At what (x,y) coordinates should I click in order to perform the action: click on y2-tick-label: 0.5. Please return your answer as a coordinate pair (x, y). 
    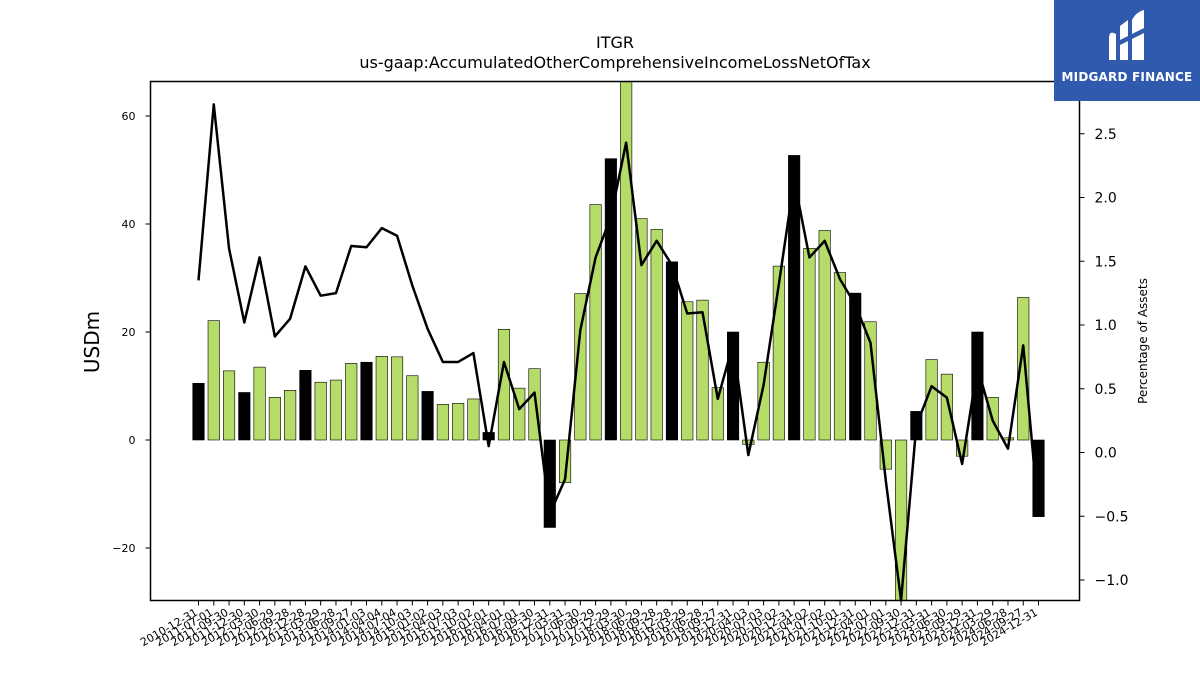
    Looking at the image, I should click on (1106, 390).